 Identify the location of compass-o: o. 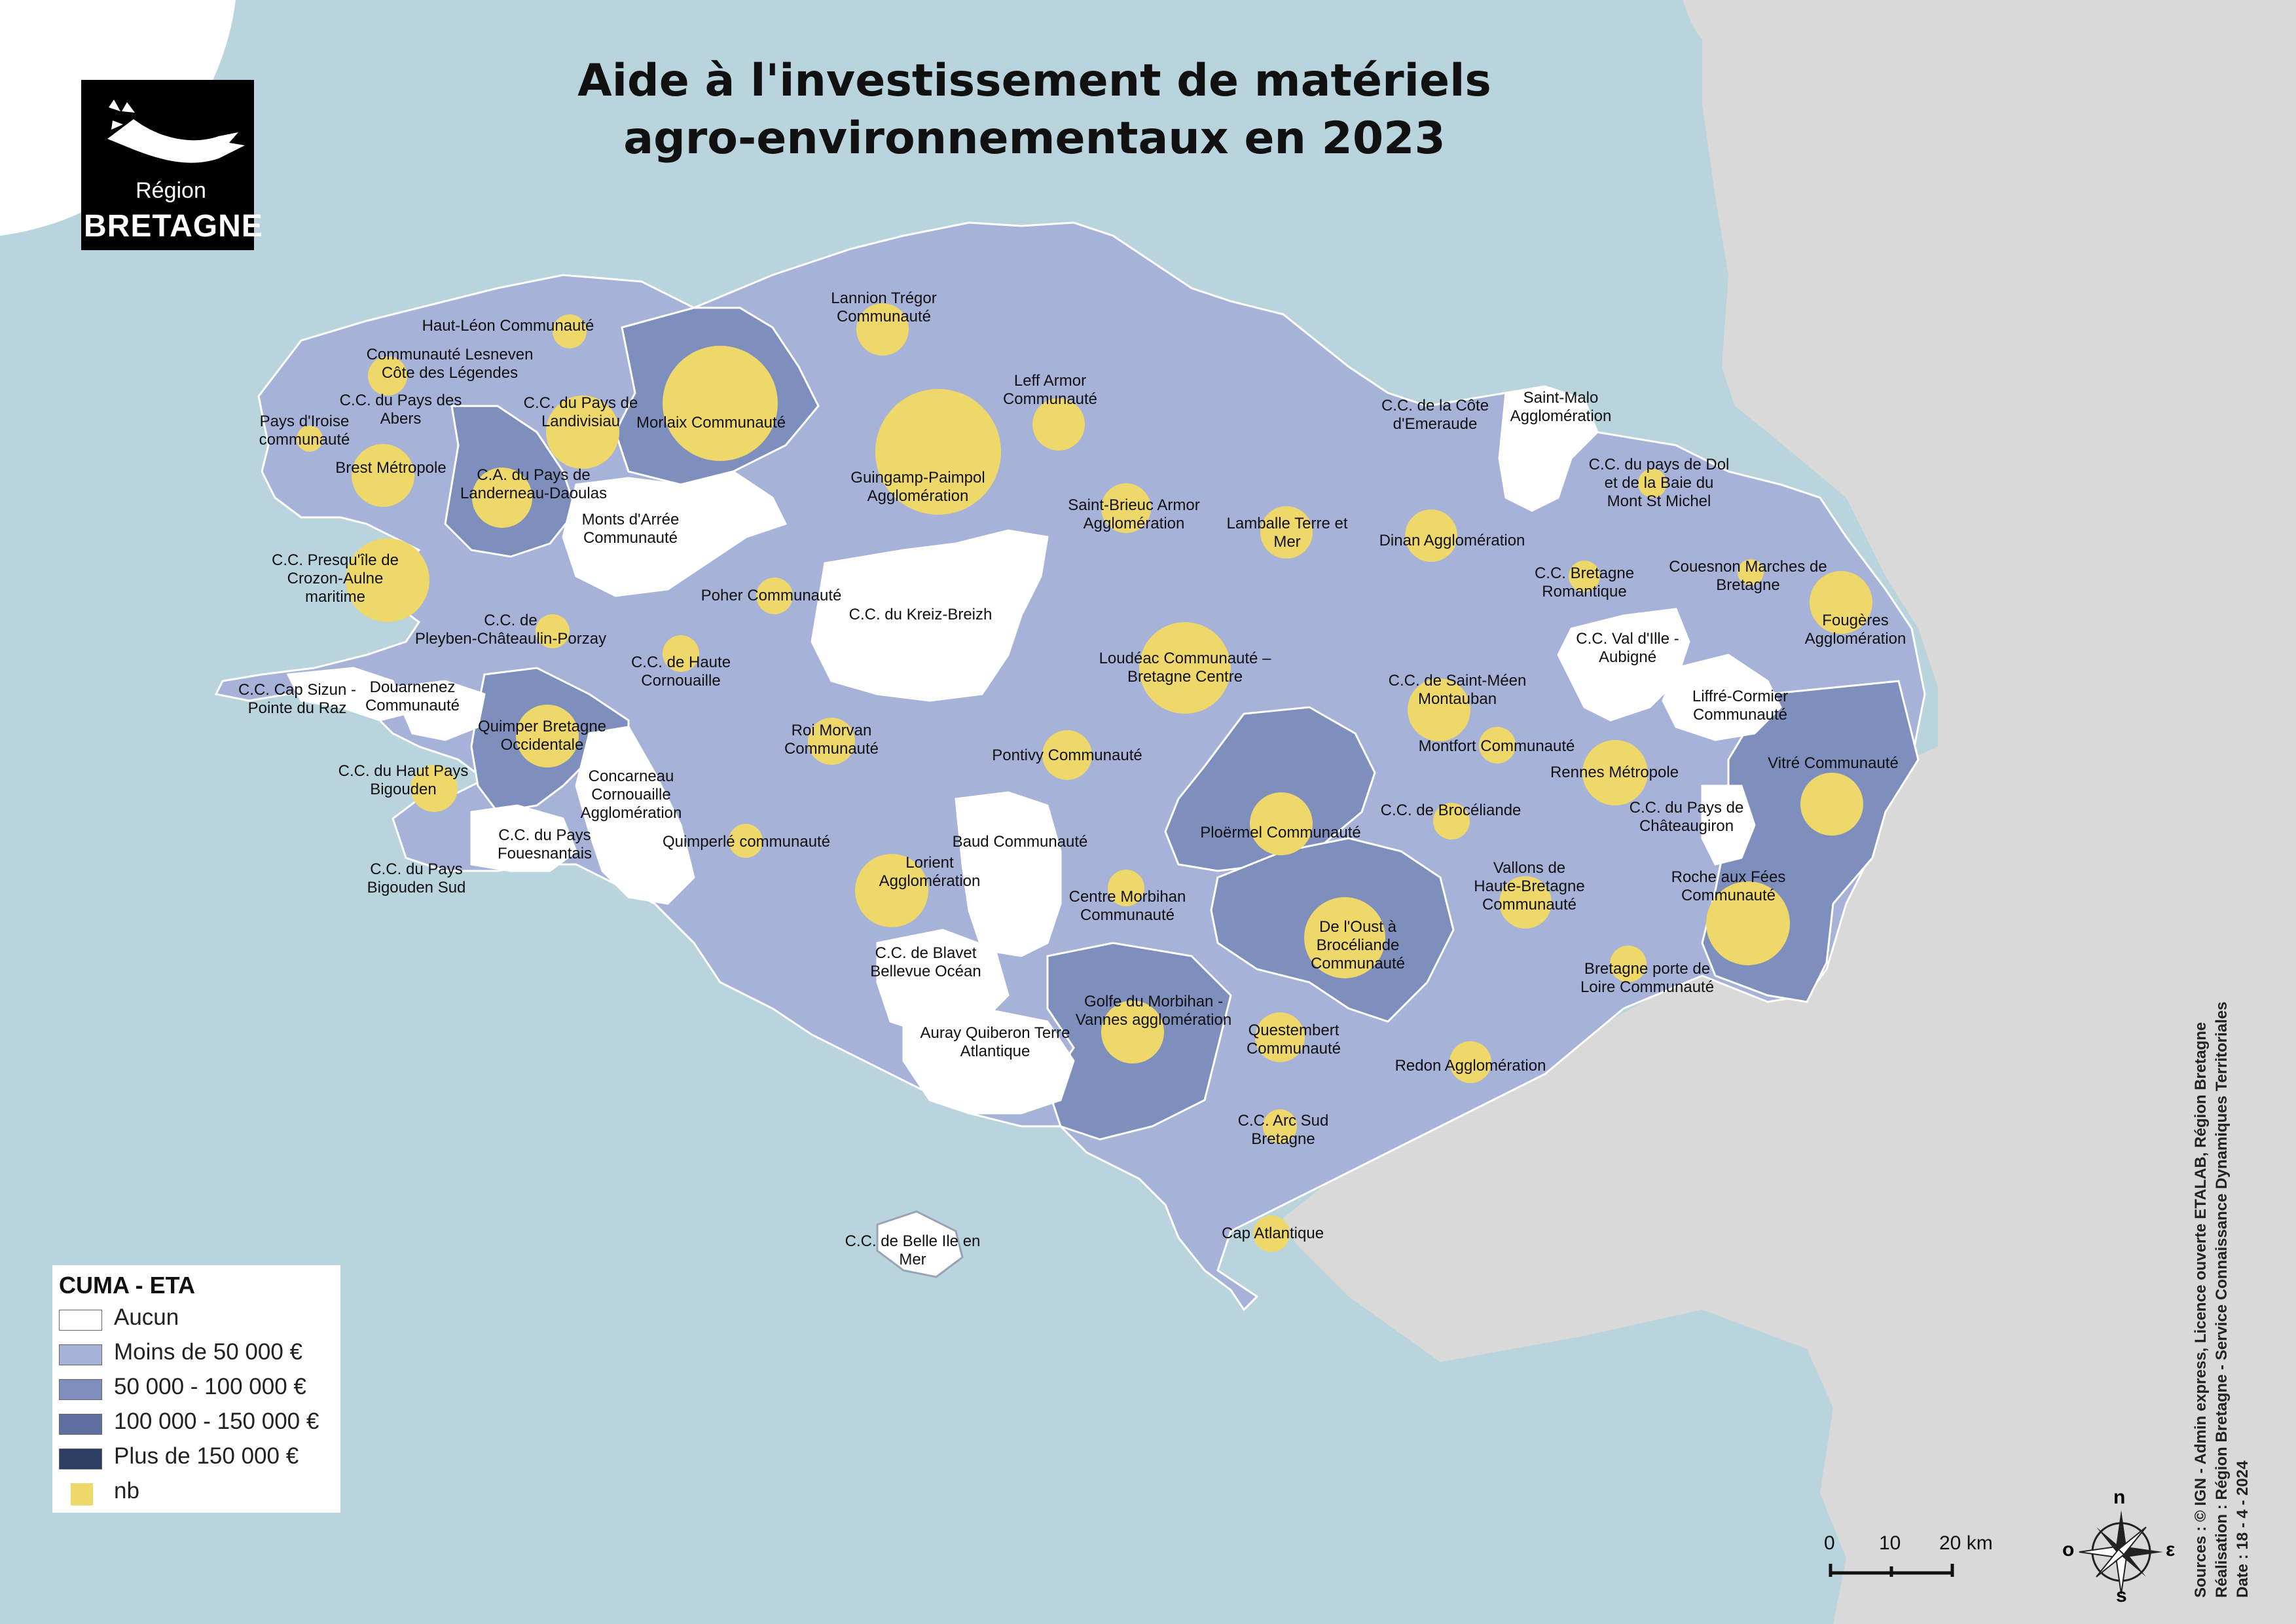
(2068, 1549).